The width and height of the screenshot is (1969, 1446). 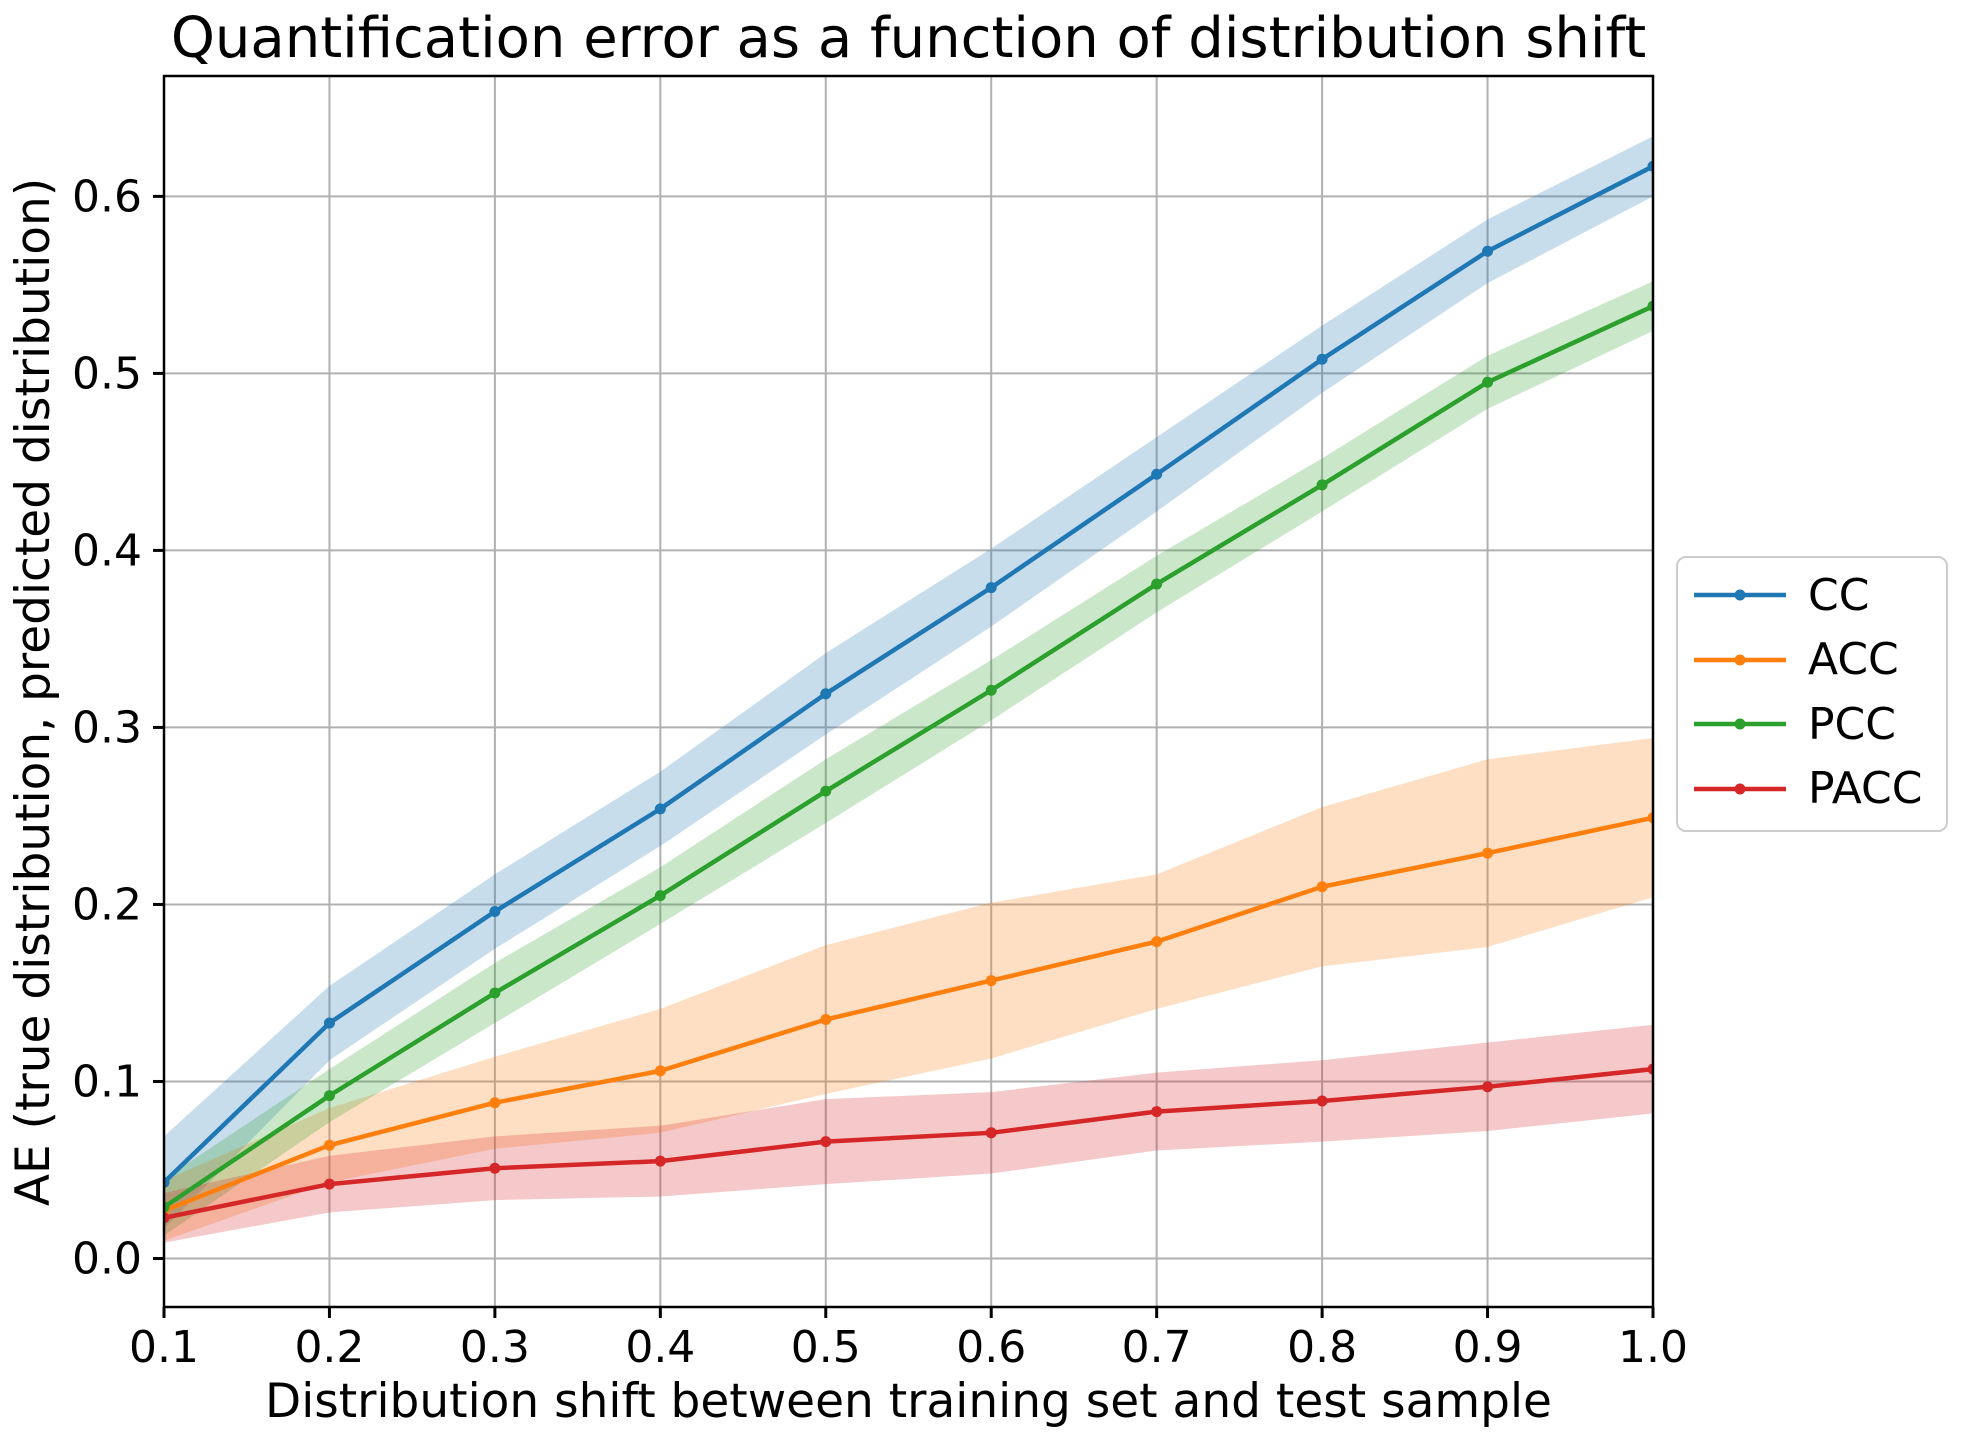 I want to click on legend-label-acc: ACC, so click(x=1853, y=660).